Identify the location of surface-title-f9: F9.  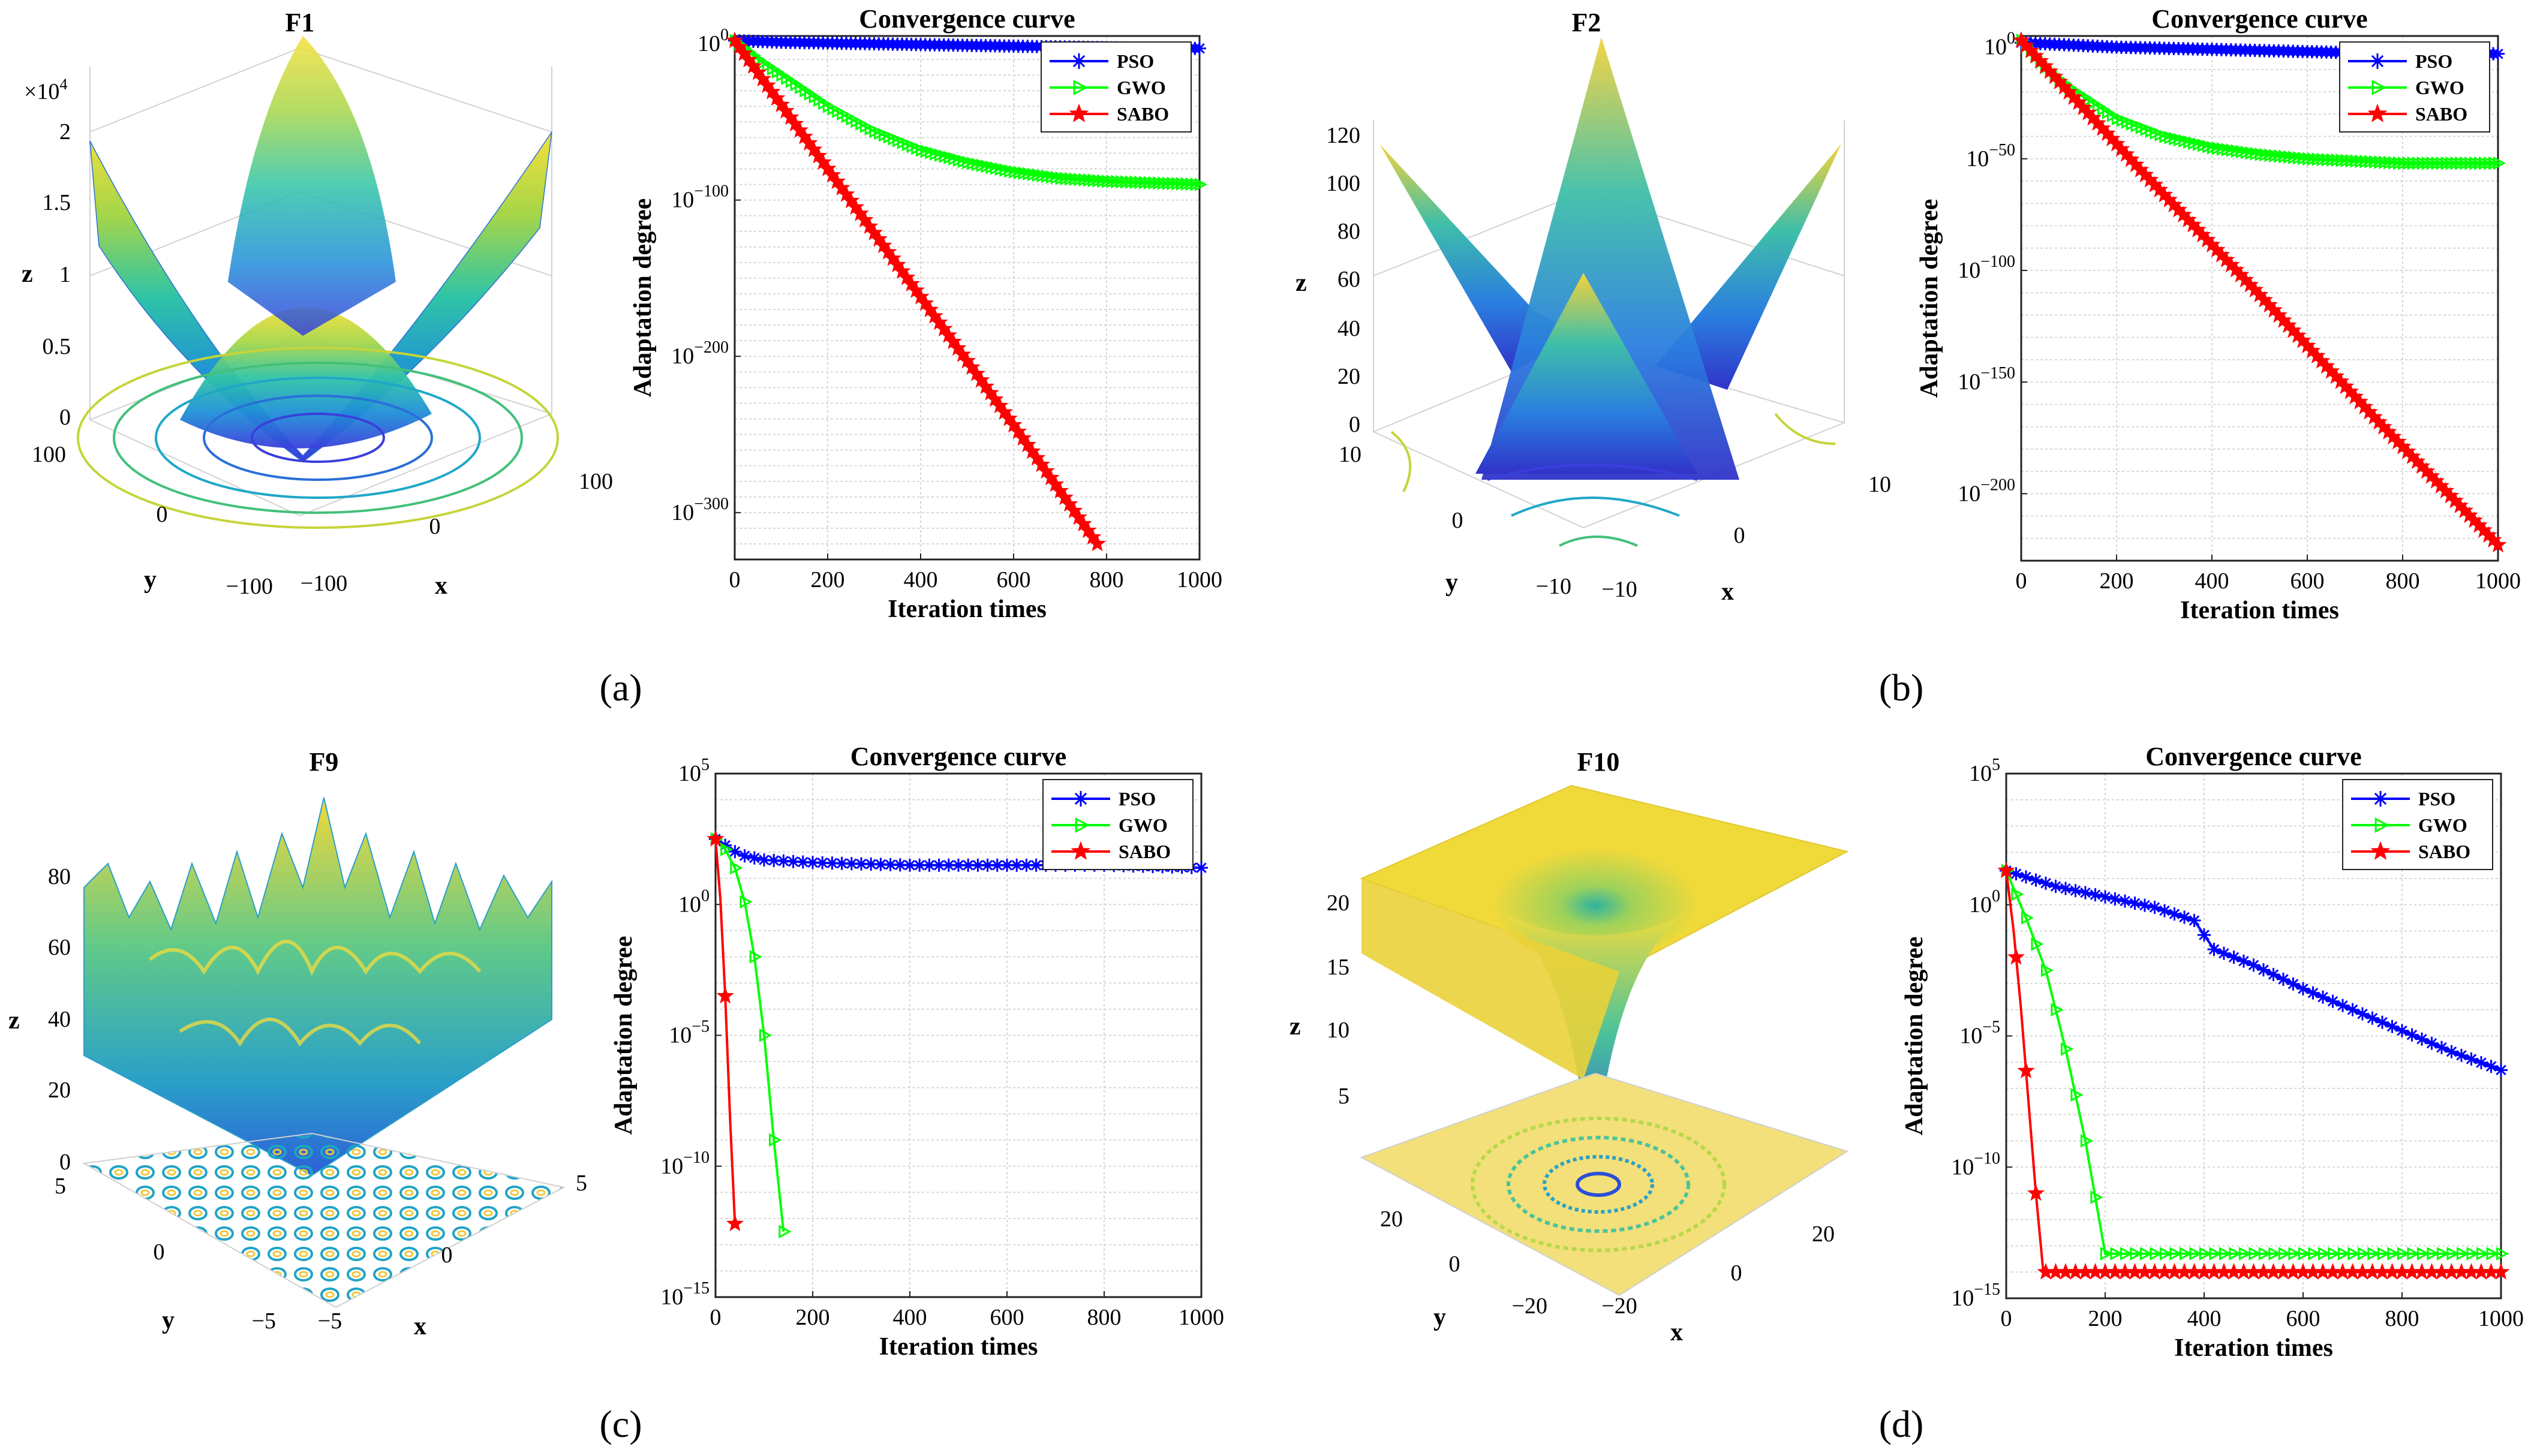
(324, 762).